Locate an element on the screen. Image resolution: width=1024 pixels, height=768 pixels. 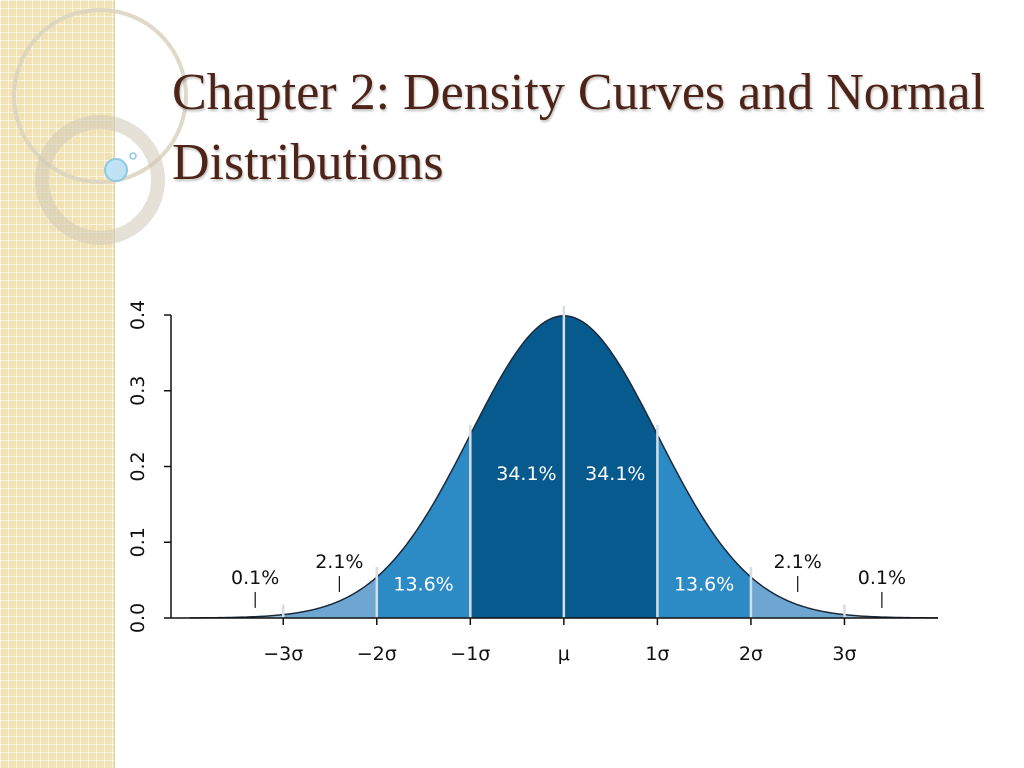
y-tick-label: 0.3 is located at coordinates (138, 391).